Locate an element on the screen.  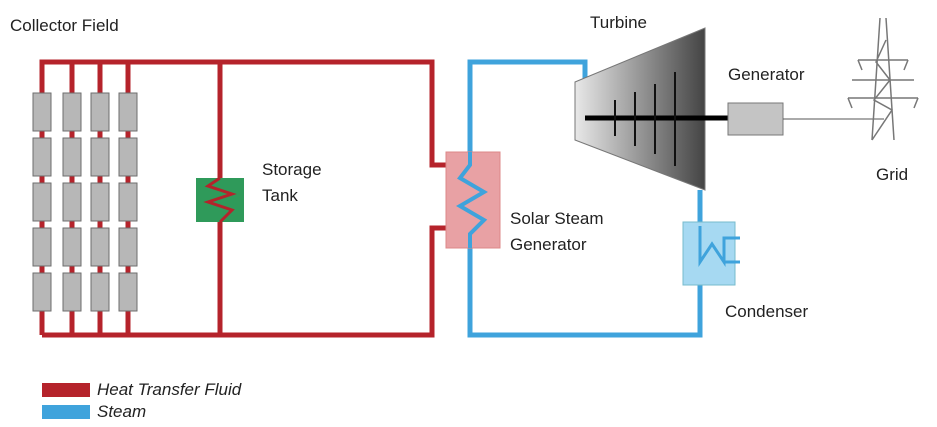
generator is located at coordinates (805, 119).